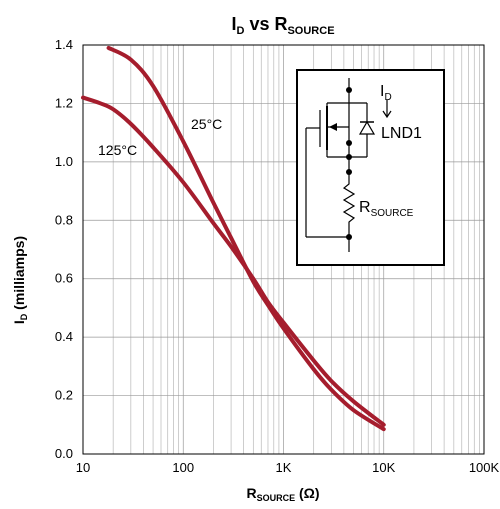 The width and height of the screenshot is (500, 509). What do you see at coordinates (24, 316) in the screenshot?
I see `y-axis-label-d-sub: D` at bounding box center [24, 316].